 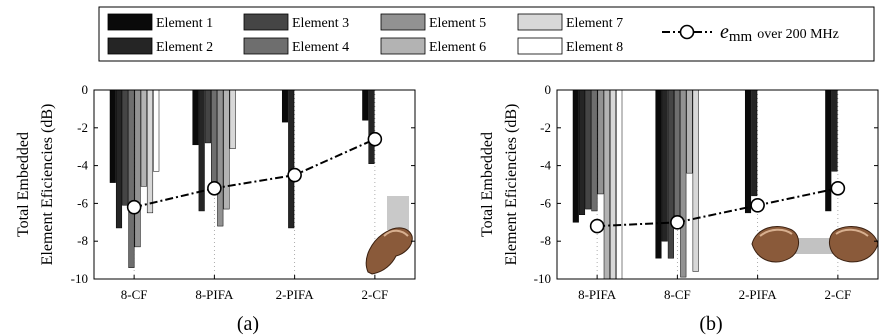 What do you see at coordinates (594, 23) in the screenshot?
I see `legend-label-element-7: Element 7` at bounding box center [594, 23].